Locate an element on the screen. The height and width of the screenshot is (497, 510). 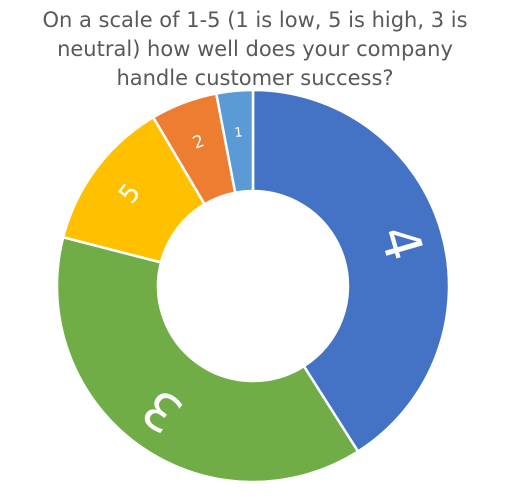
slice-label-1: 1 is located at coordinates (239, 133).